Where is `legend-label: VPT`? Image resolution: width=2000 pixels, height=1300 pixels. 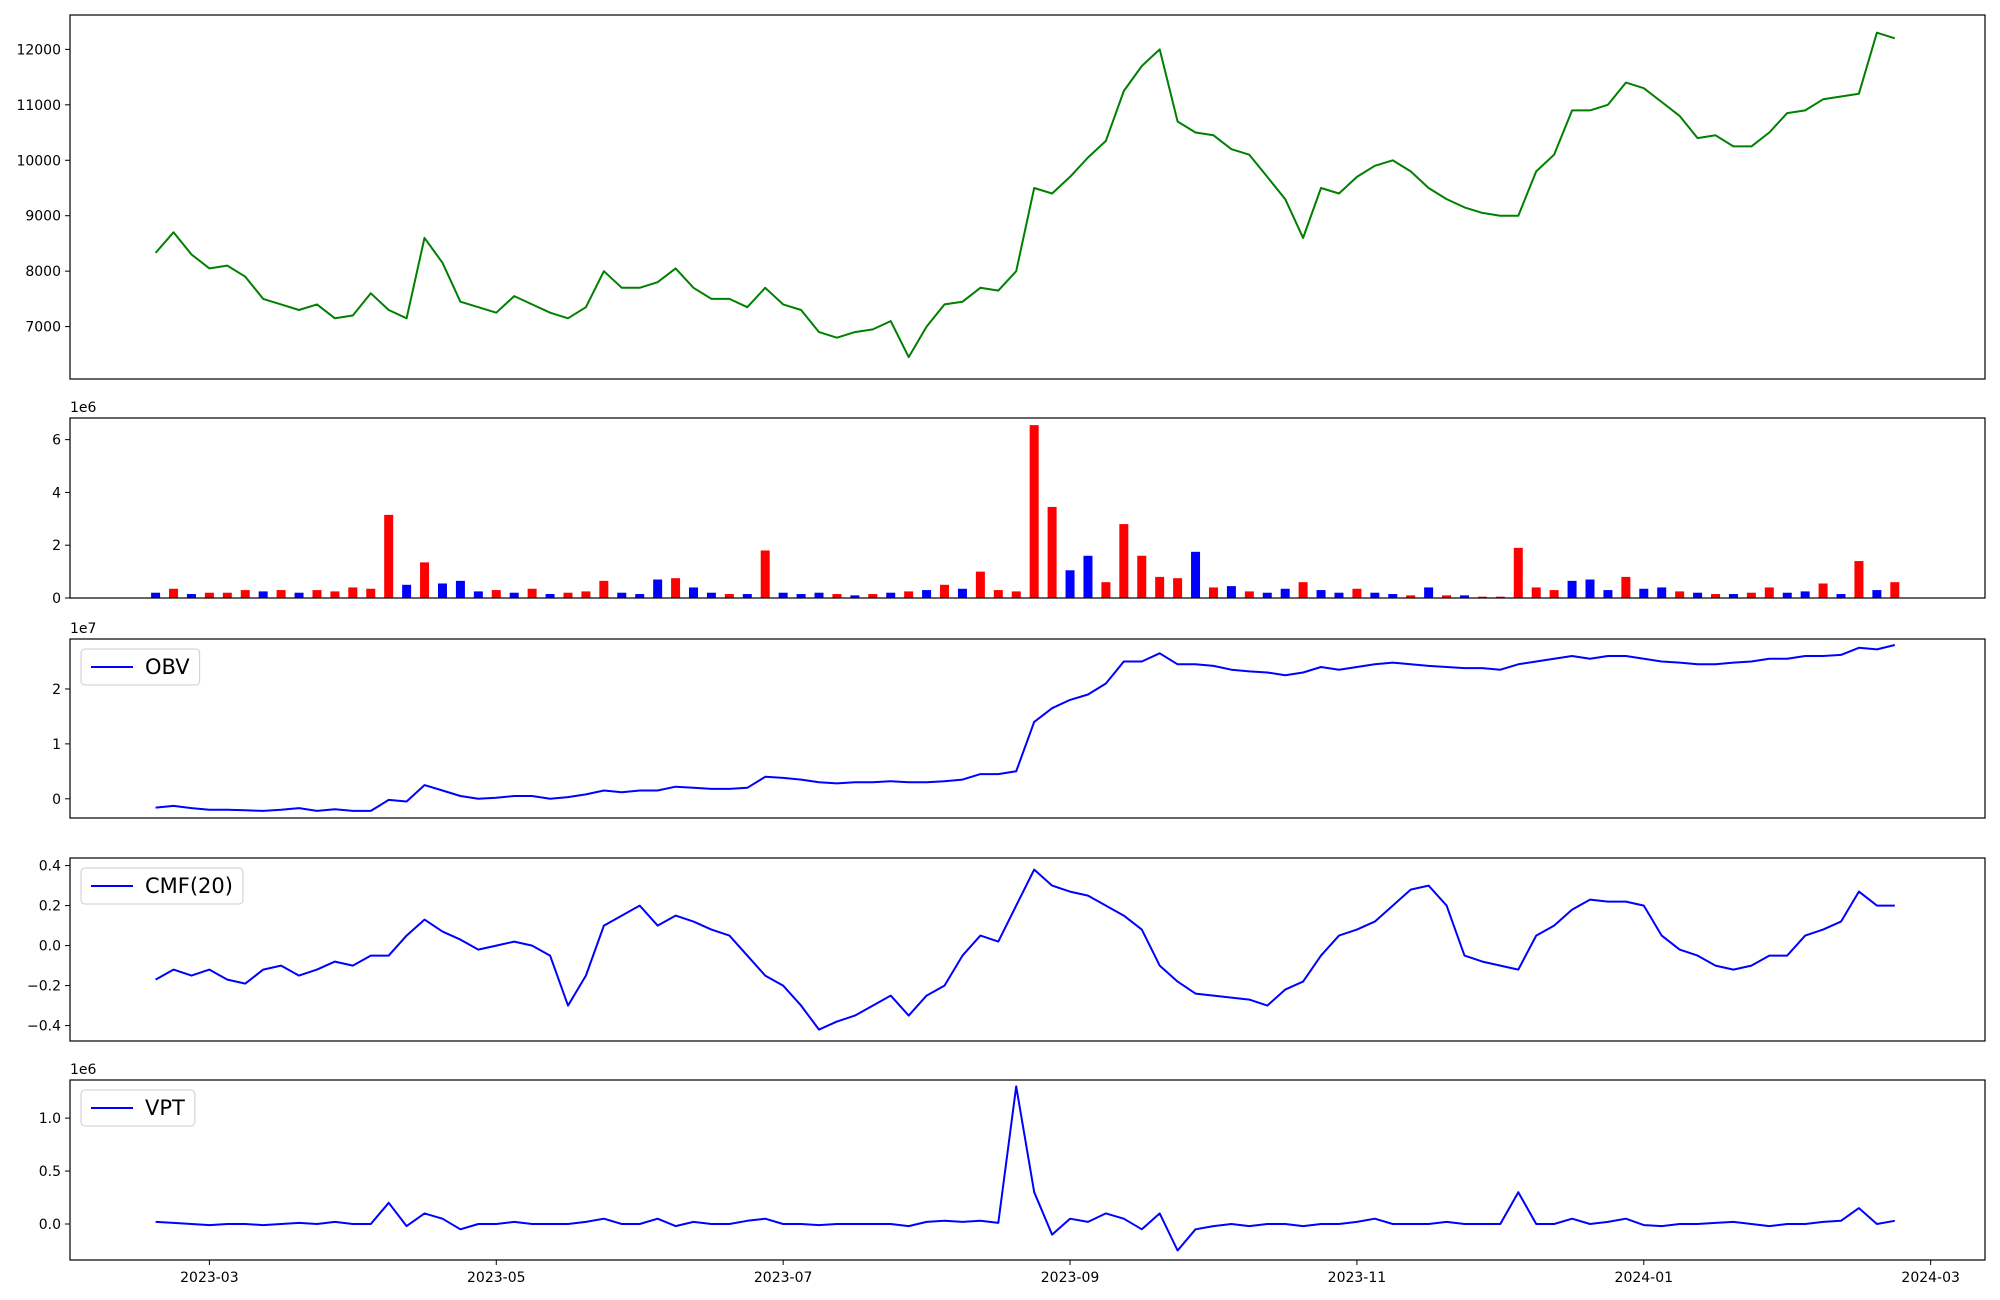
legend-label: VPT is located at coordinates (165, 1108).